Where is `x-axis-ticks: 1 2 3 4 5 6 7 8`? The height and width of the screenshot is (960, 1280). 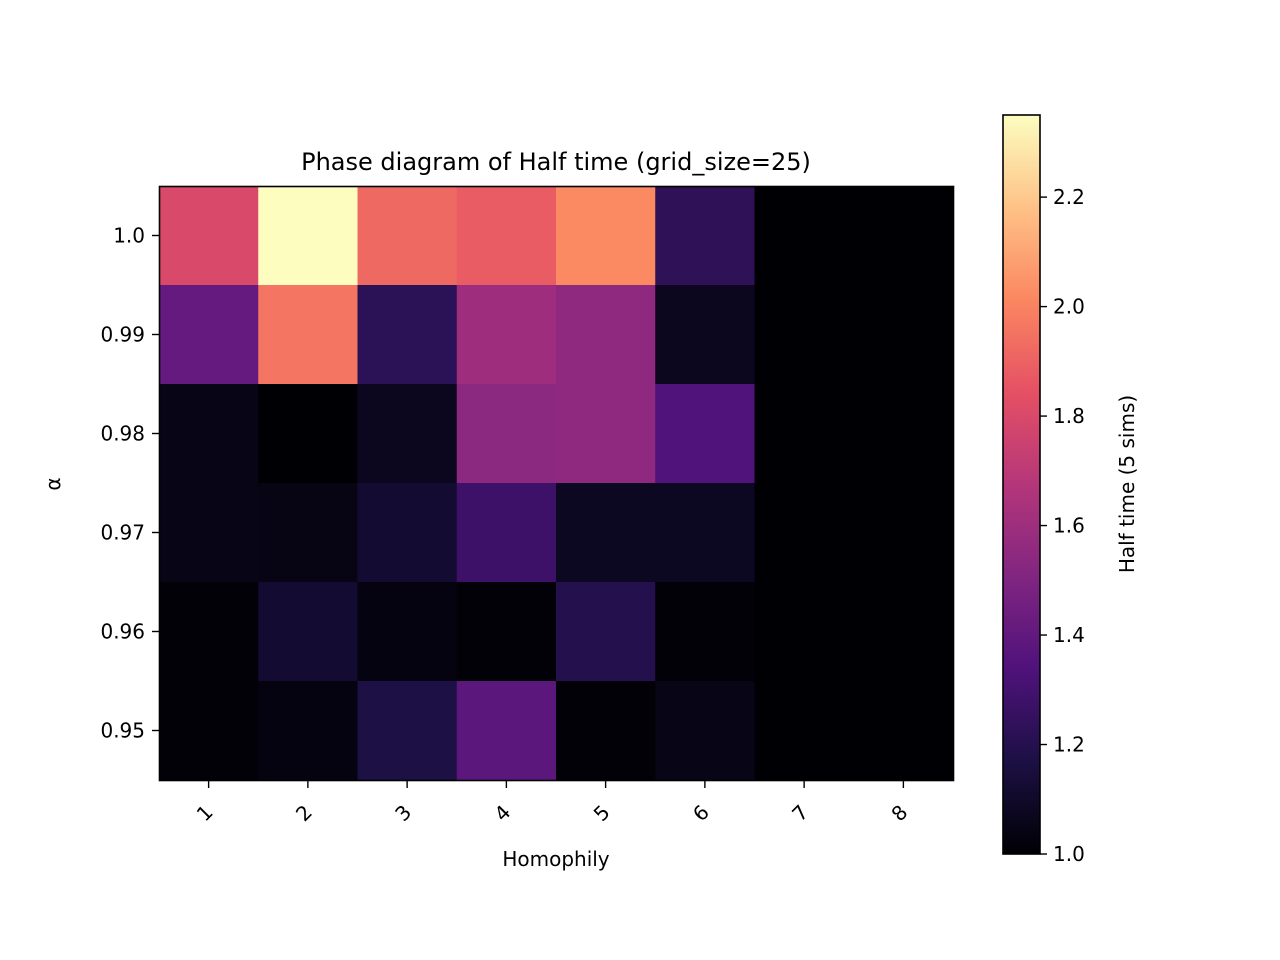 x-axis-ticks: 1 2 3 4 5 6 7 8 is located at coordinates (552, 803).